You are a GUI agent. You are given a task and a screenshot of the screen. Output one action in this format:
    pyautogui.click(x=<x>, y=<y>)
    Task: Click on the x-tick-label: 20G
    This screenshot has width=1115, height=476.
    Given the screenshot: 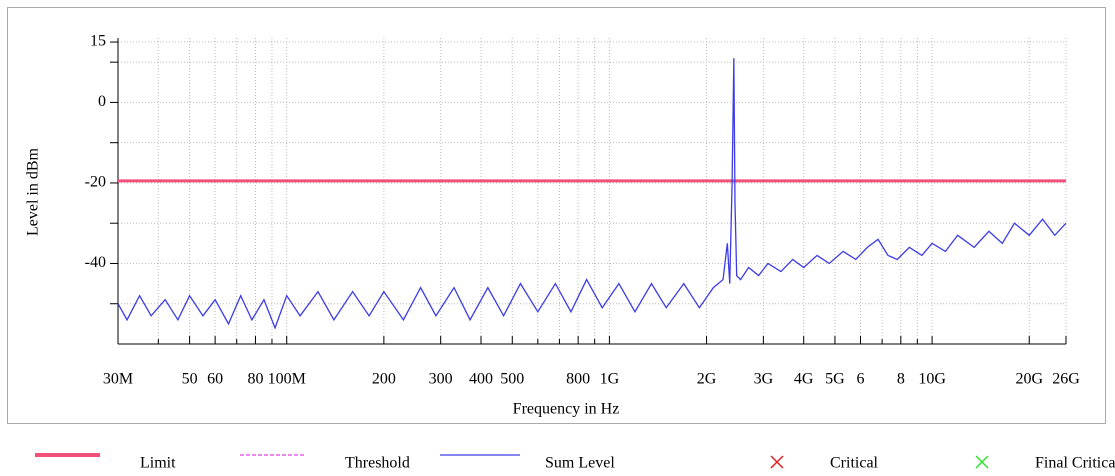 What is the action you would take?
    pyautogui.click(x=1029, y=379)
    